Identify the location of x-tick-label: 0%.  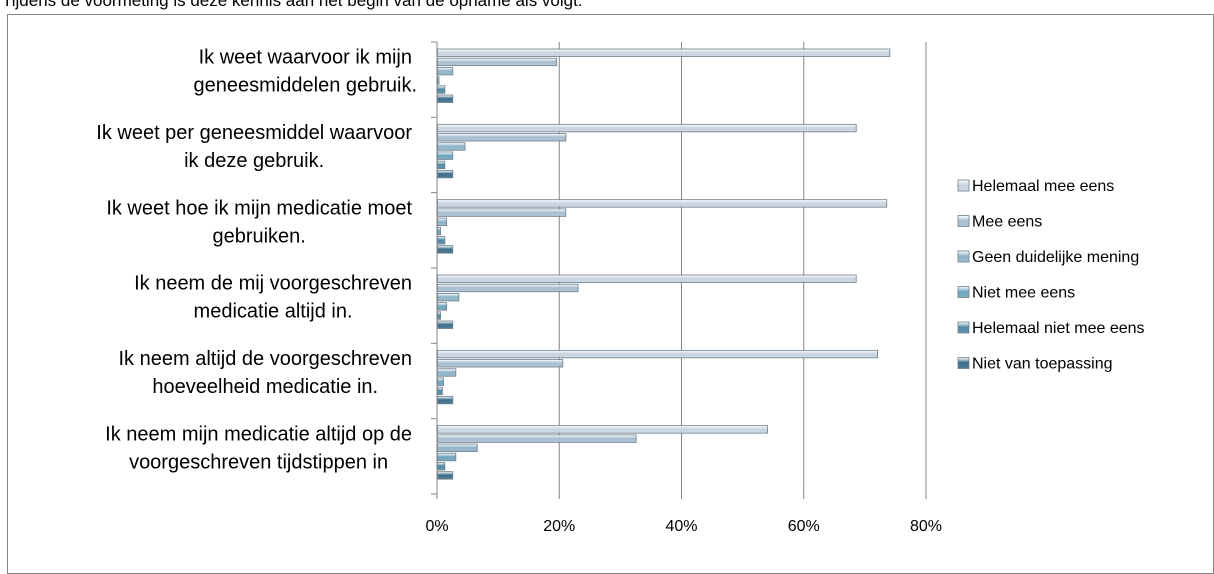
(436, 526).